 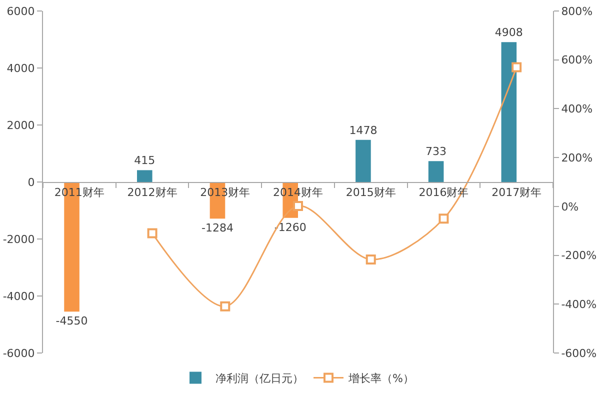 What do you see at coordinates (20, 125) in the screenshot?
I see `y-tick-label: 2000` at bounding box center [20, 125].